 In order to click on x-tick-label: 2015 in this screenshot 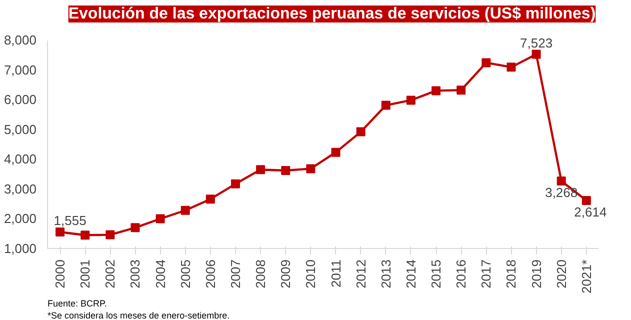, I will do `click(436, 274)`.